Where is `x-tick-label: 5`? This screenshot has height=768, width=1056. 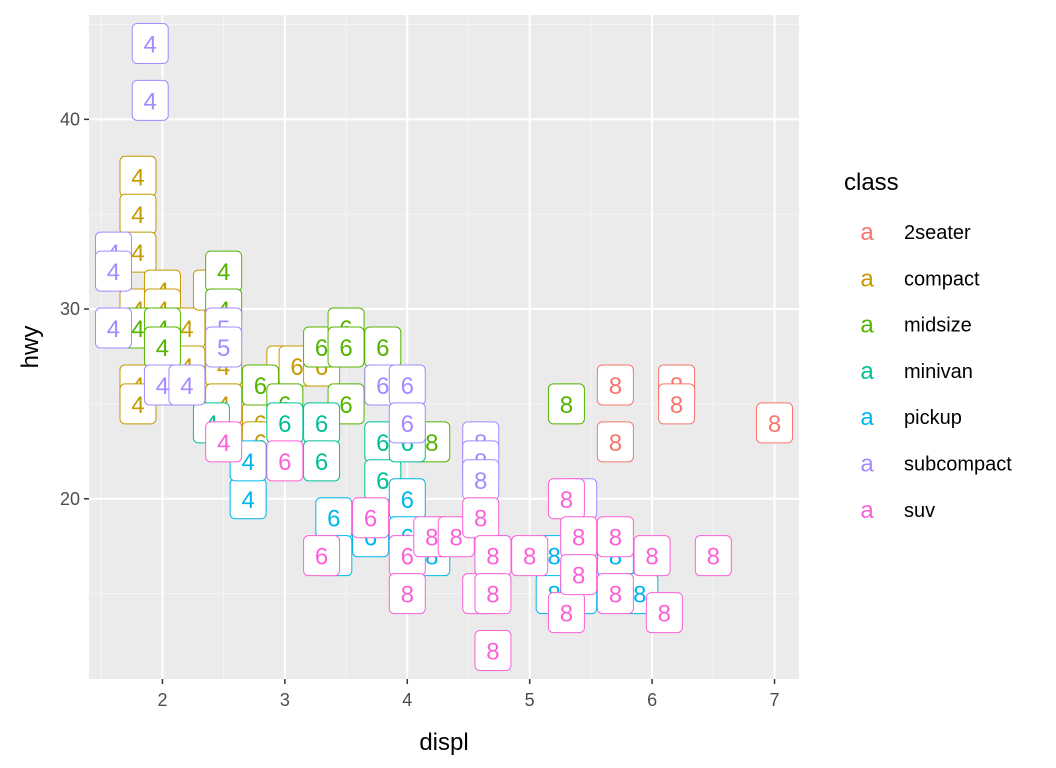
x-tick-label: 5 is located at coordinates (530, 700).